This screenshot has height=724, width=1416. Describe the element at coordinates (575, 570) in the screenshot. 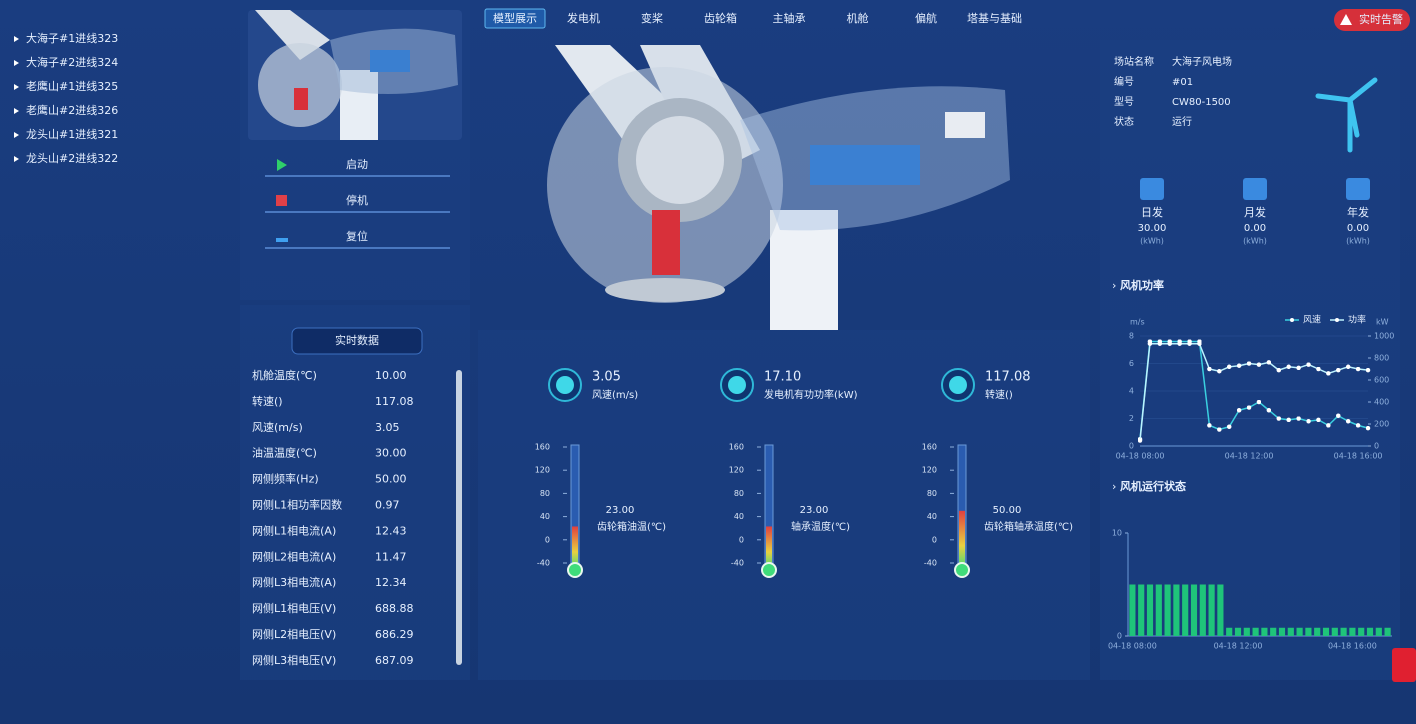

I see `thermo-bulb` at that location.